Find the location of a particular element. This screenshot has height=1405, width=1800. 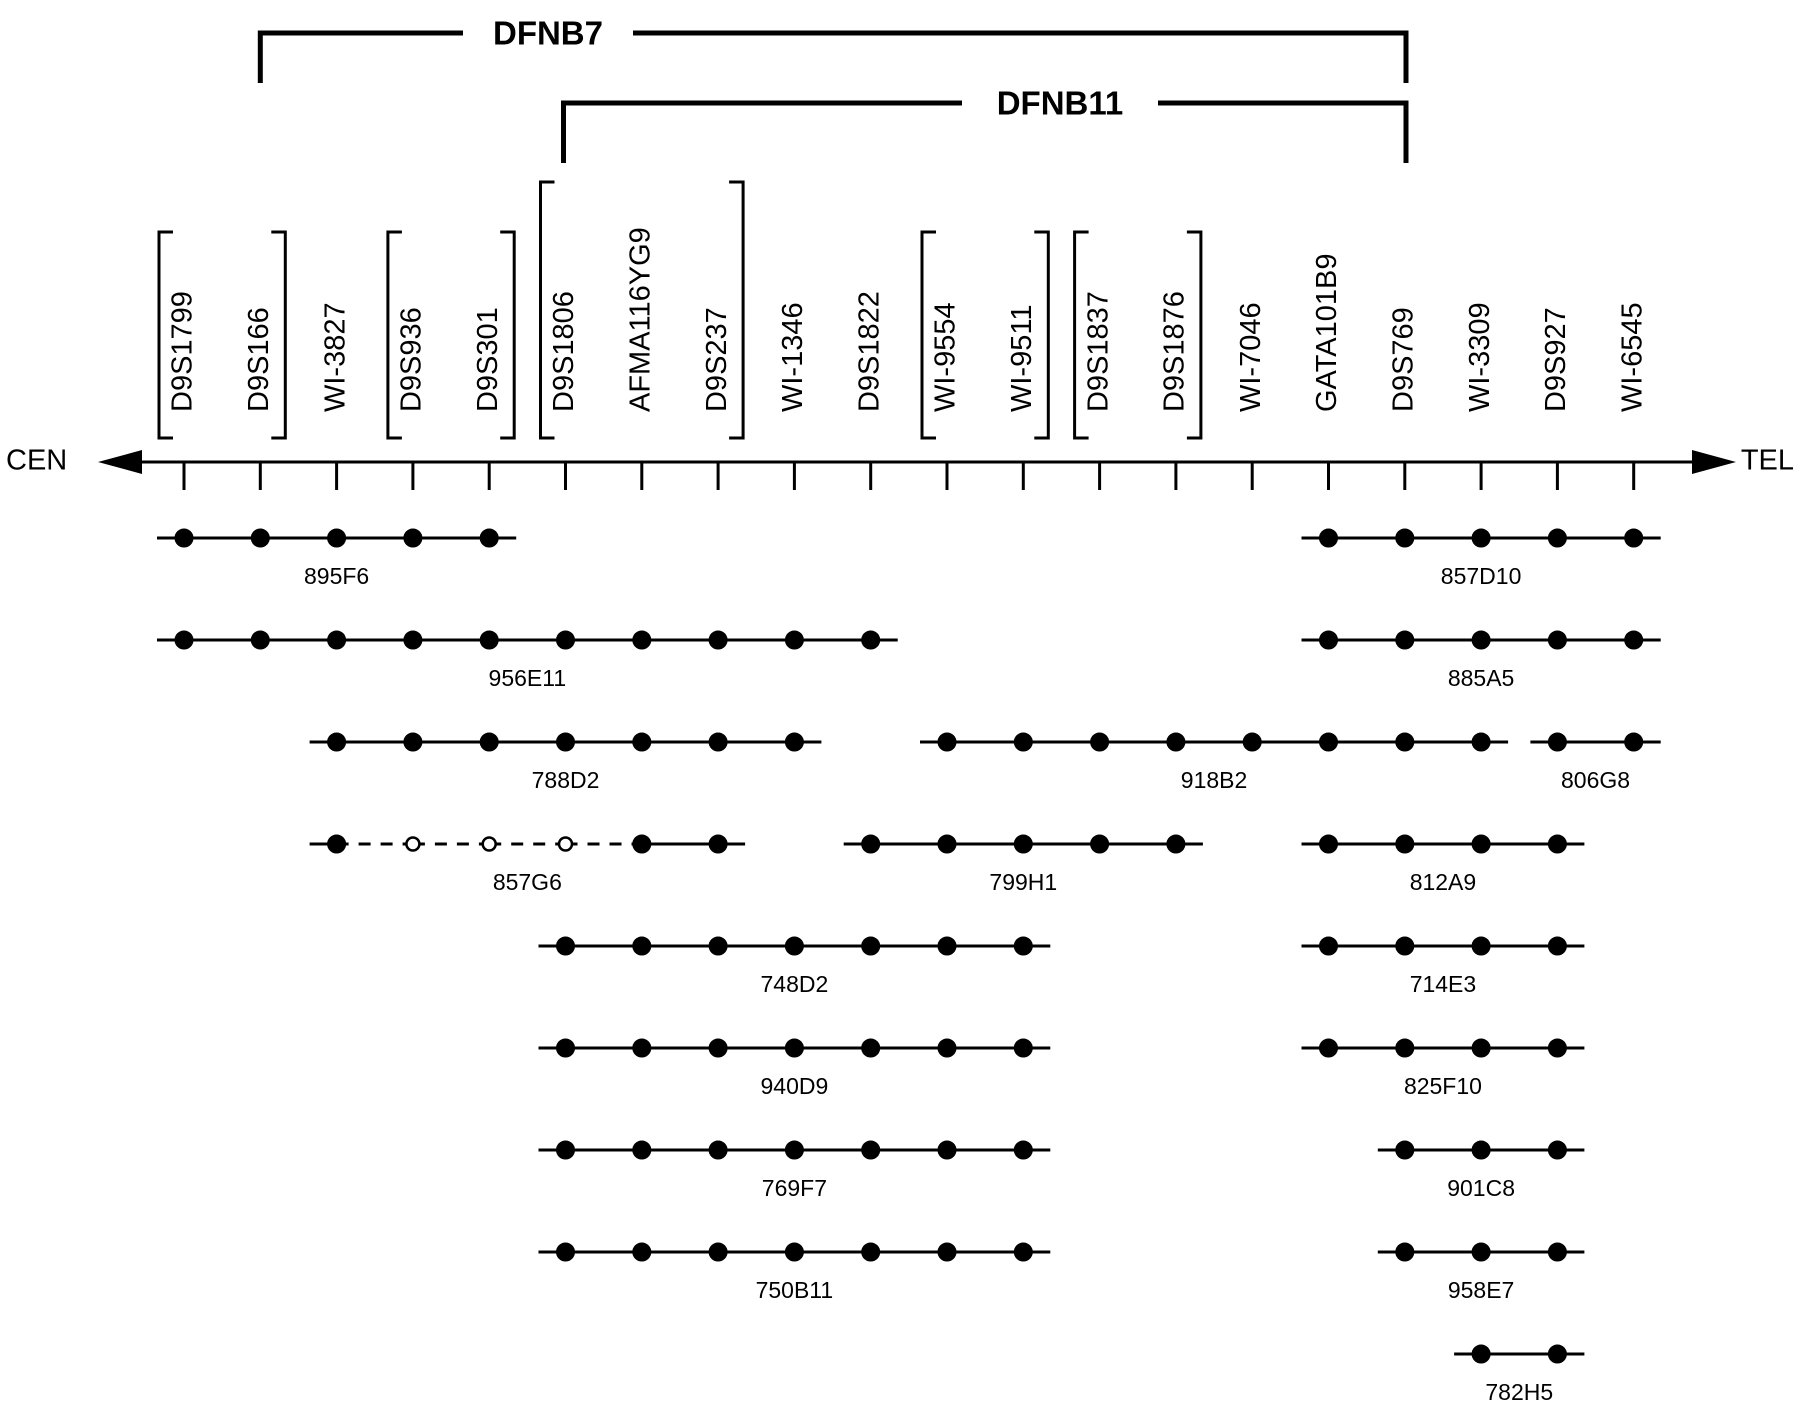

marker-label-wi-3309: WI-3309 is located at coordinates (1480, 357).